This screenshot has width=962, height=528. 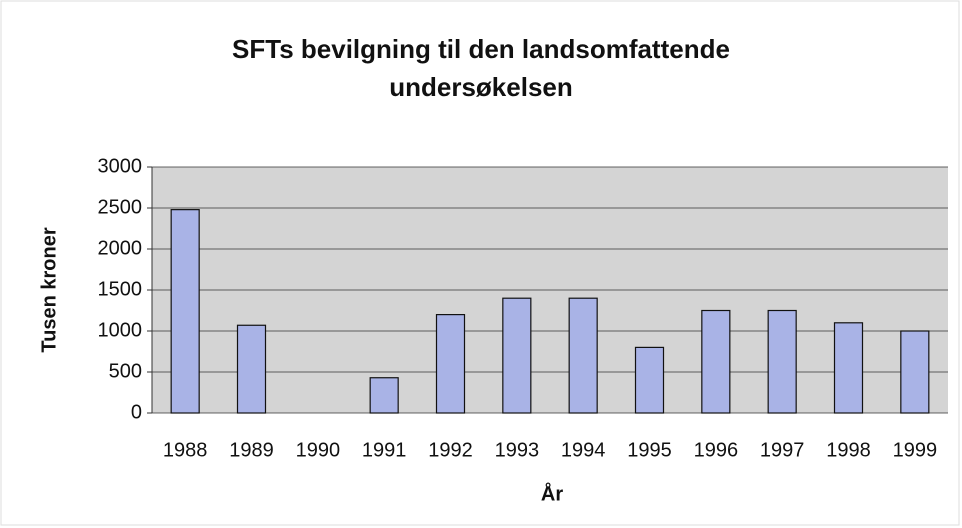 What do you see at coordinates (251, 450) in the screenshot?
I see `x-tick-label: 1989` at bounding box center [251, 450].